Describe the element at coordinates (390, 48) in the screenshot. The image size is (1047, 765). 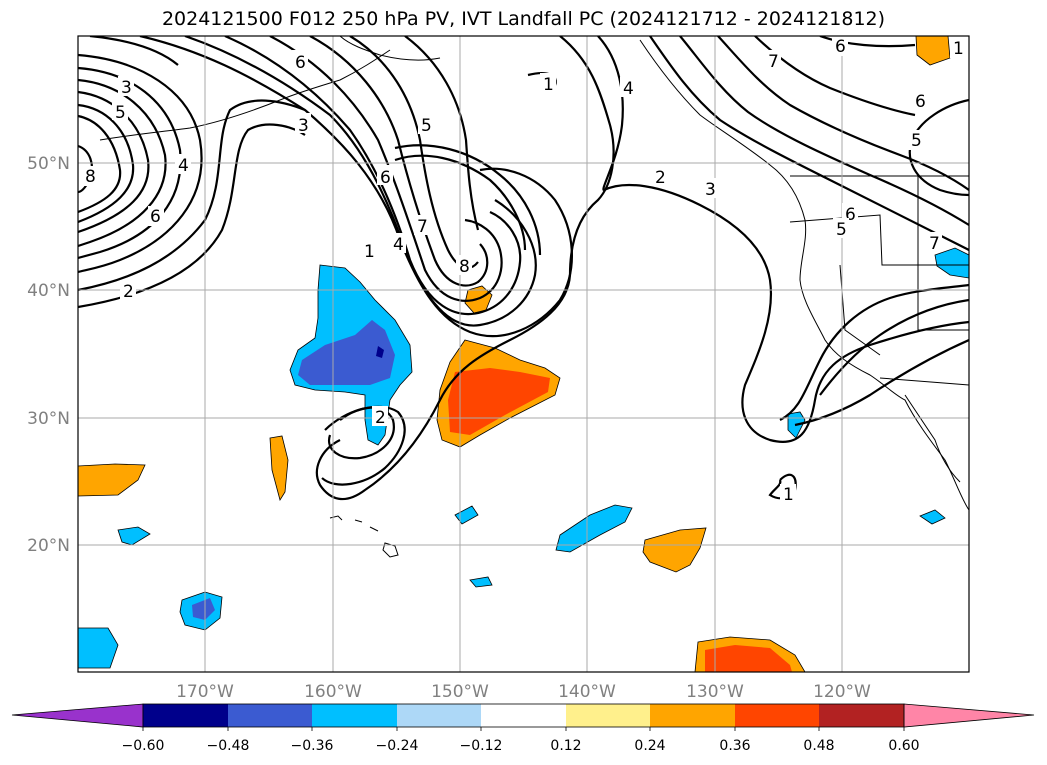
I see `alaska-coast` at that location.